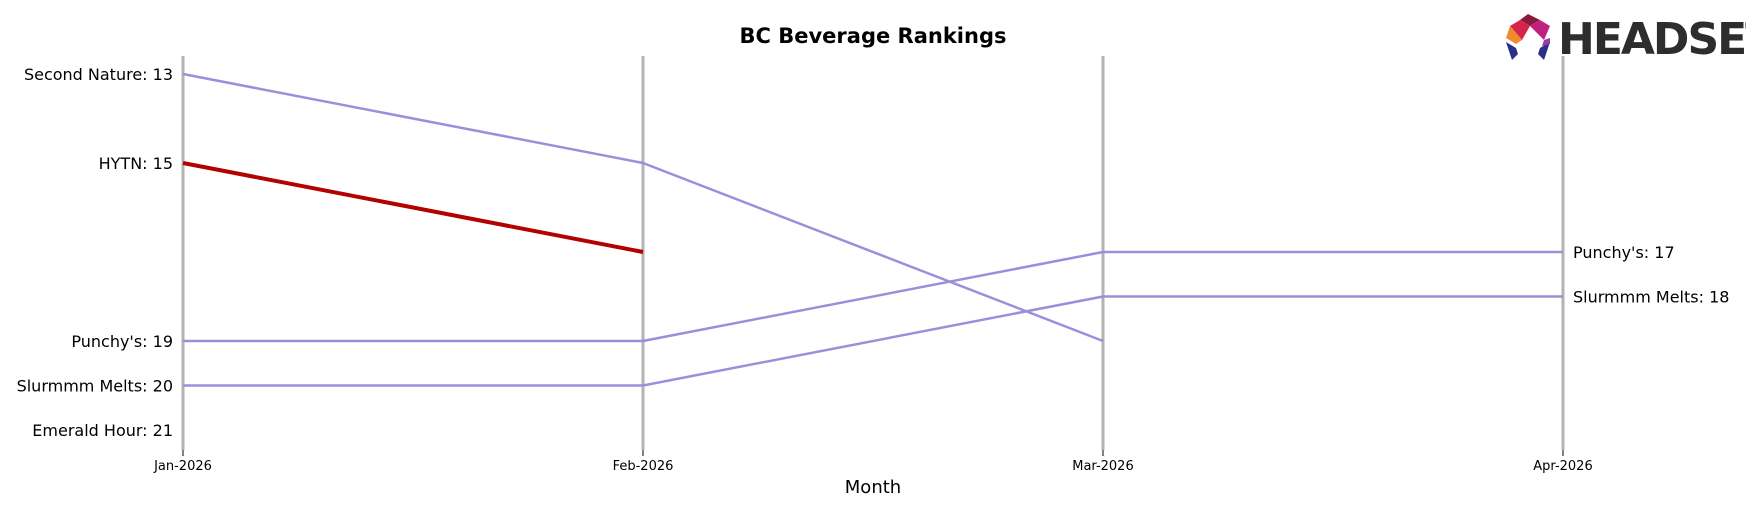 This screenshot has width=1746, height=507. Describe the element at coordinates (1651, 275) in the screenshot. I see `right-rank-labels: Punchy's: 17 Slurmmm Melts: 18` at that location.